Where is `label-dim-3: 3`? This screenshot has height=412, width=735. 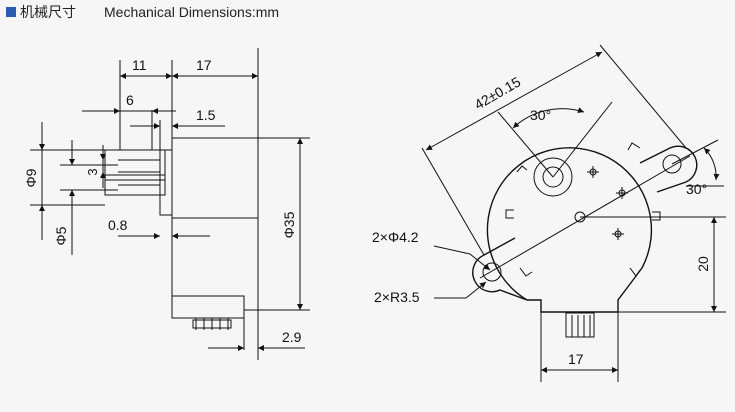
label-dim-3: 3 is located at coordinates (92, 171).